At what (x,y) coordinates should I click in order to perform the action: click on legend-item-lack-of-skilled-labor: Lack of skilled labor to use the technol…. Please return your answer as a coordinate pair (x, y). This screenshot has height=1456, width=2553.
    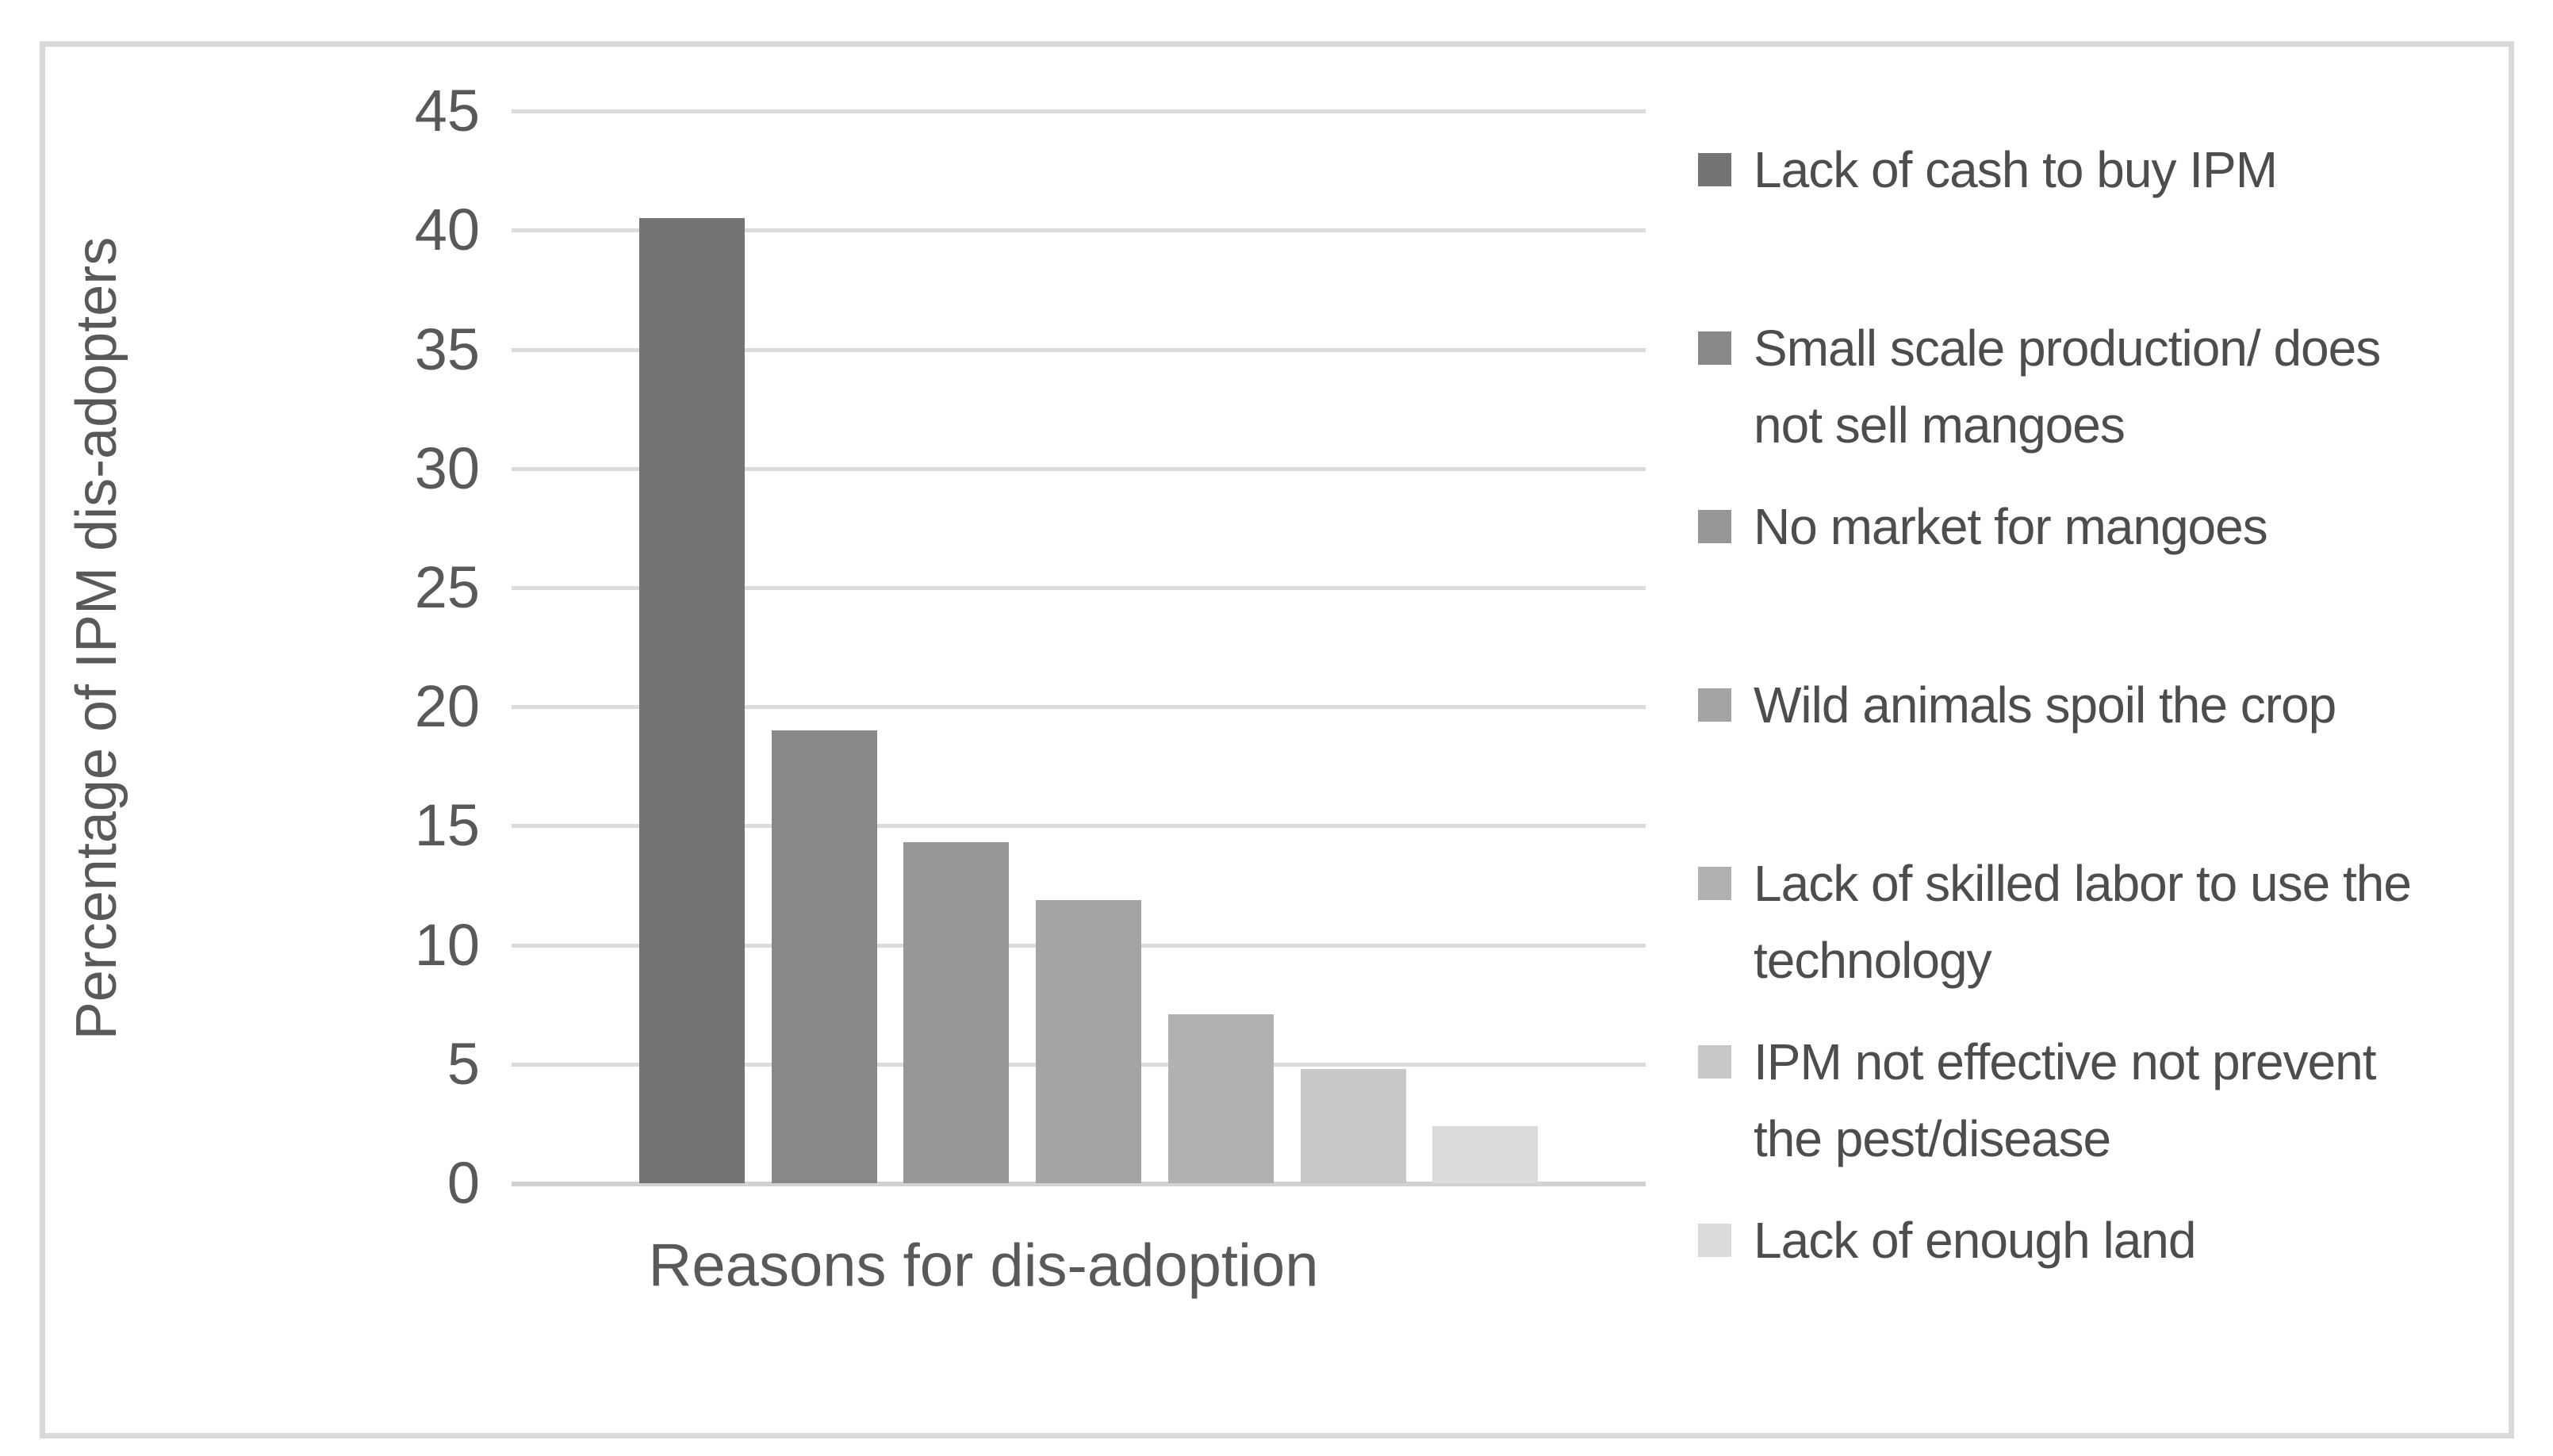
    Looking at the image, I should click on (2055, 922).